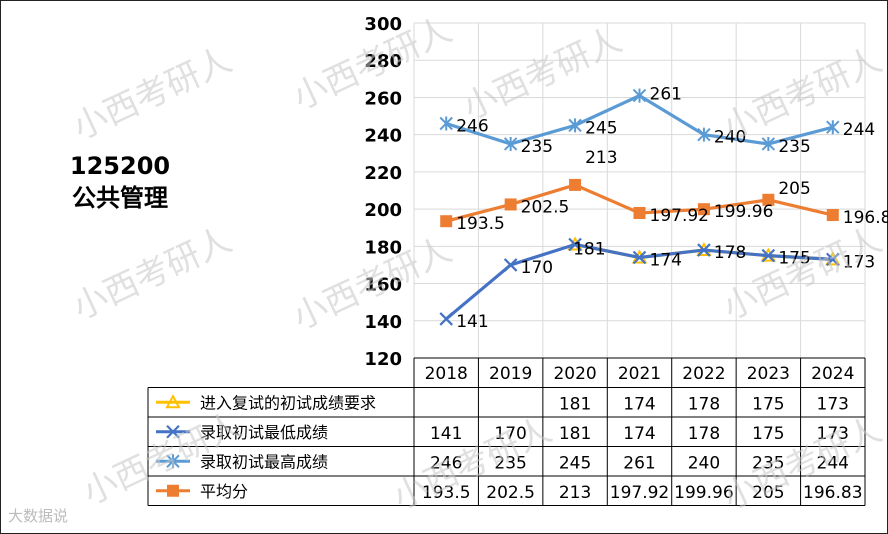  I want to click on table-cell: 197.92, so click(639, 493).